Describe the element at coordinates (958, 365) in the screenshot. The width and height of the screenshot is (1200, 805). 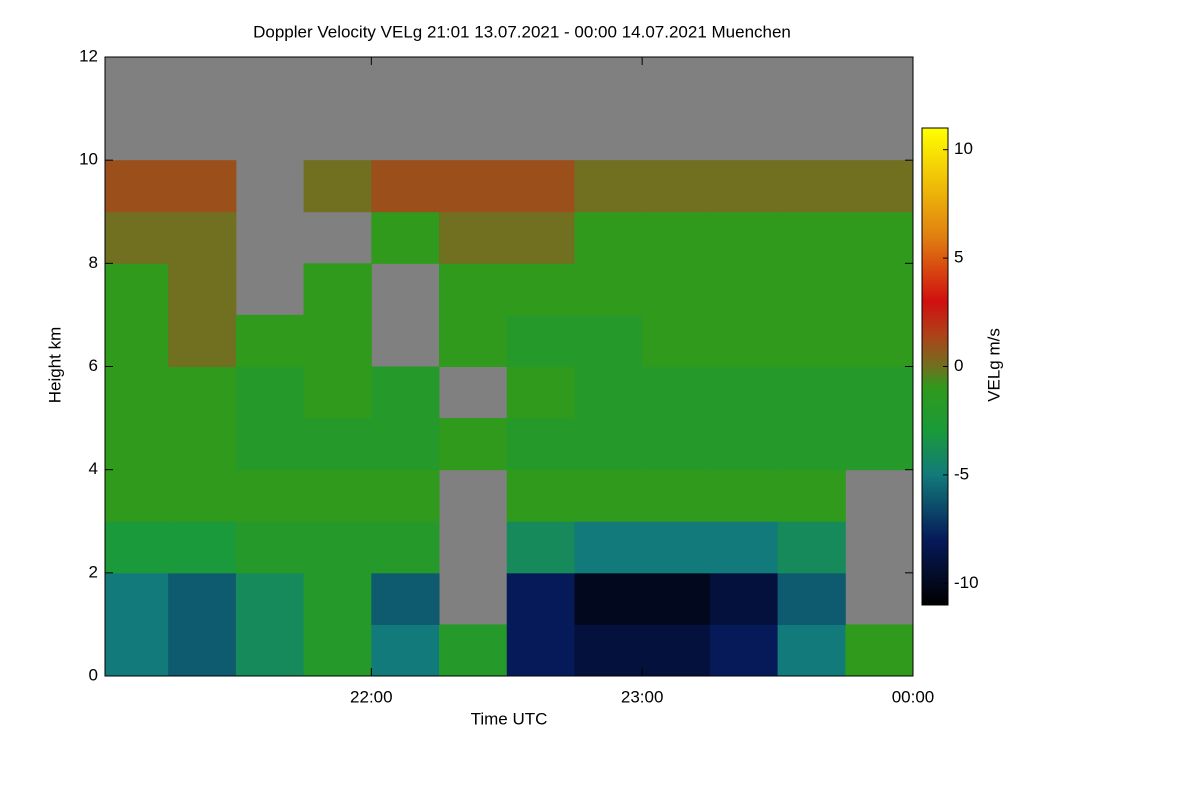
I see `colorbar-tick-label: 0` at that location.